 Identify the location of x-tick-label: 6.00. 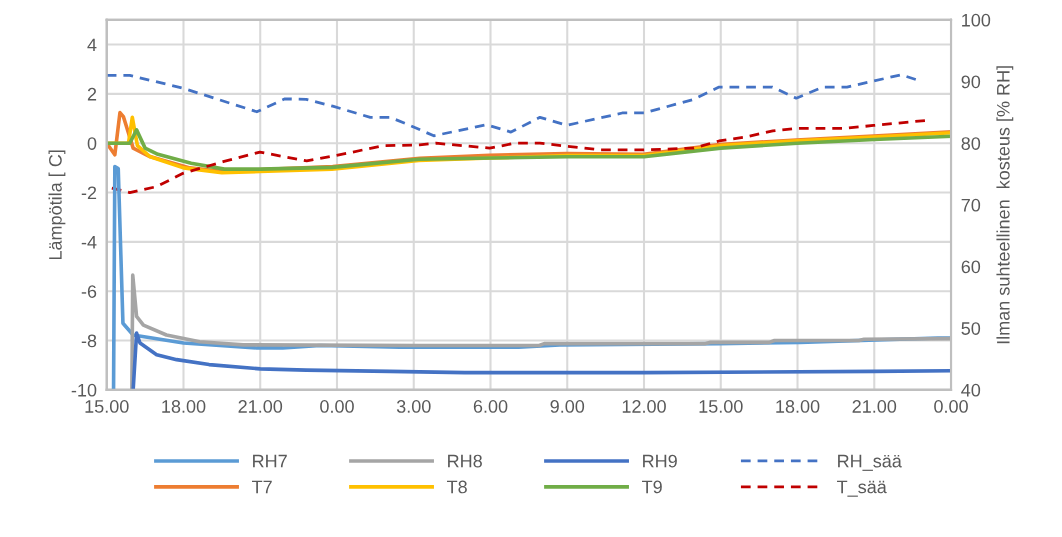
(490, 406).